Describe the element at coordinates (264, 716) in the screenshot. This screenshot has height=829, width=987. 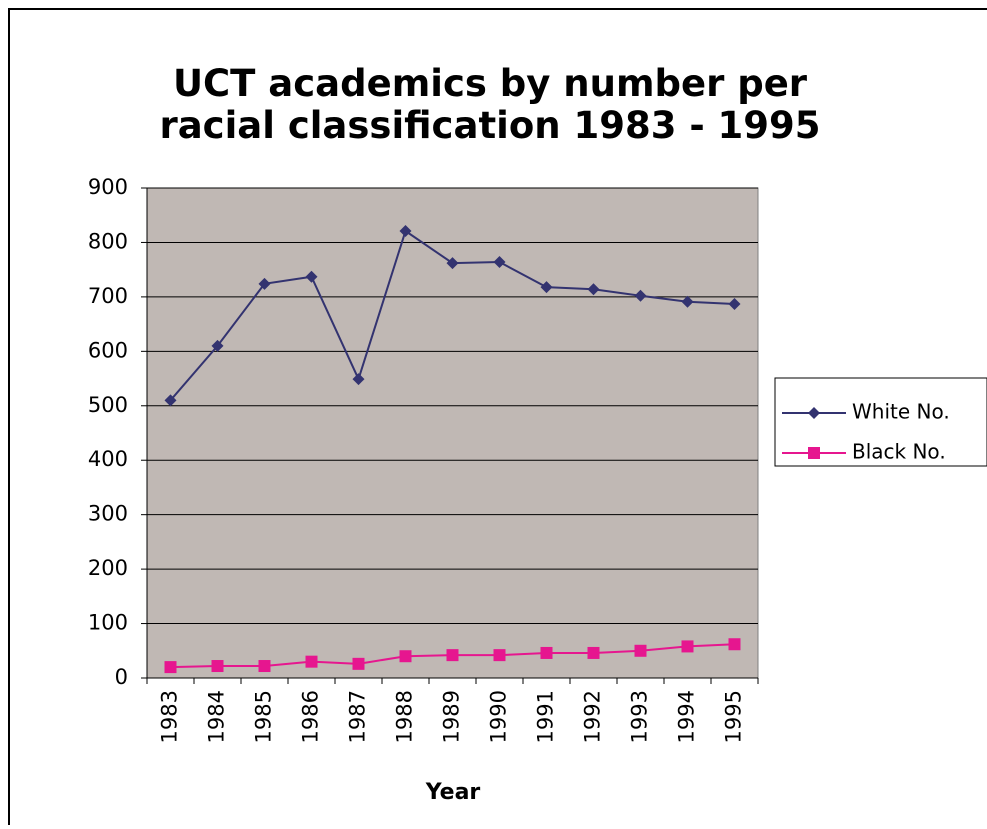
I see `x-tick-label: 1985` at that location.